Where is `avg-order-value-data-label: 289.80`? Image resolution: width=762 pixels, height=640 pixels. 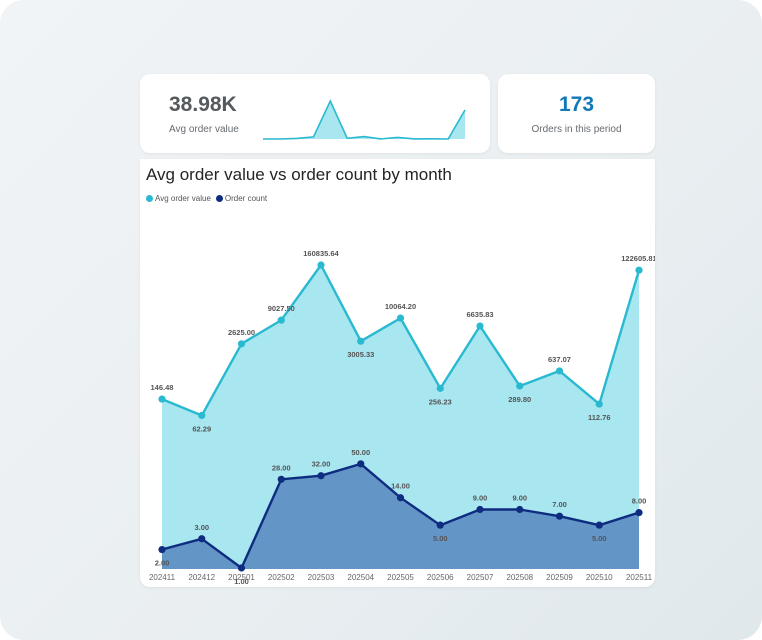
avg-order-value-data-label: 289.80 is located at coordinates (519, 399).